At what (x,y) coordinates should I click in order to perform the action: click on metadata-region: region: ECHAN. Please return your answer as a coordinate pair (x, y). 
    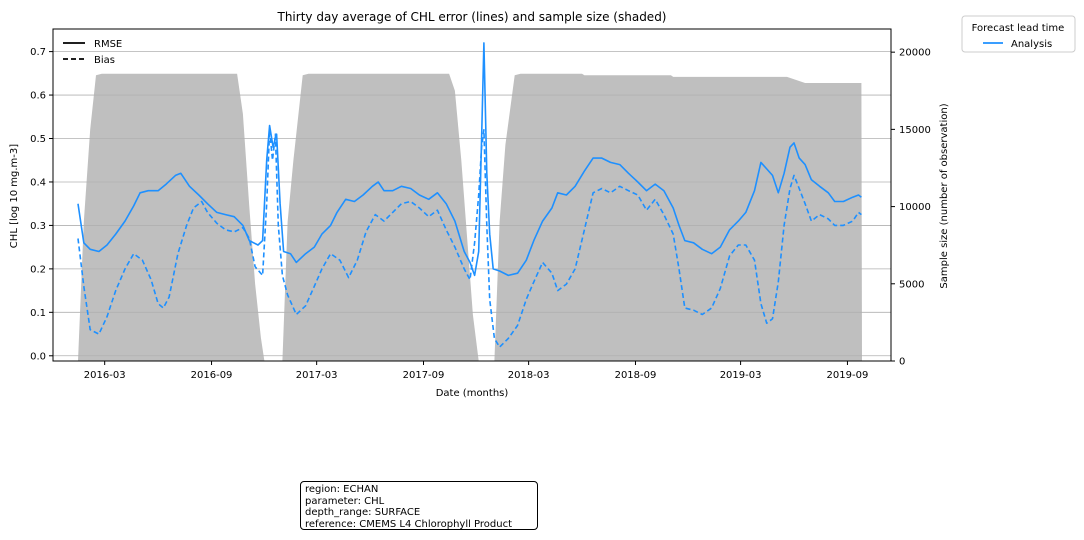
    Looking at the image, I should click on (342, 489).